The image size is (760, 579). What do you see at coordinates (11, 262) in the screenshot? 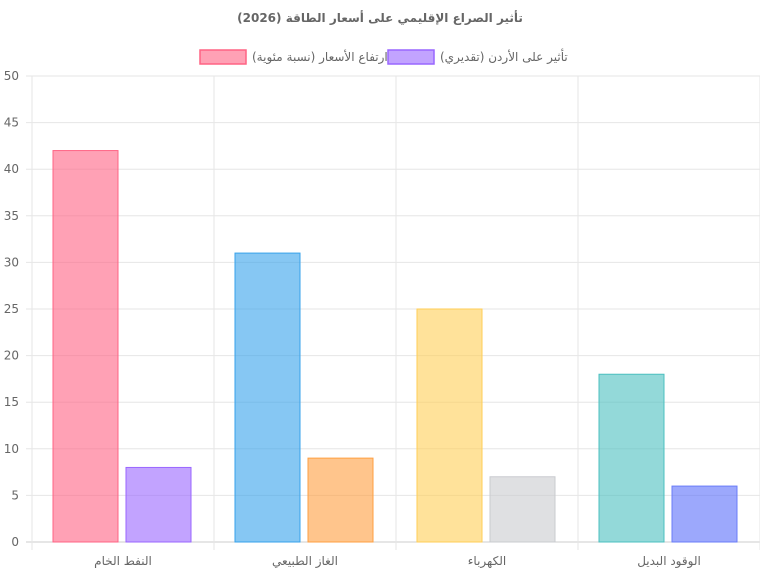
I see `y-tick-label: 30` at bounding box center [11, 262].